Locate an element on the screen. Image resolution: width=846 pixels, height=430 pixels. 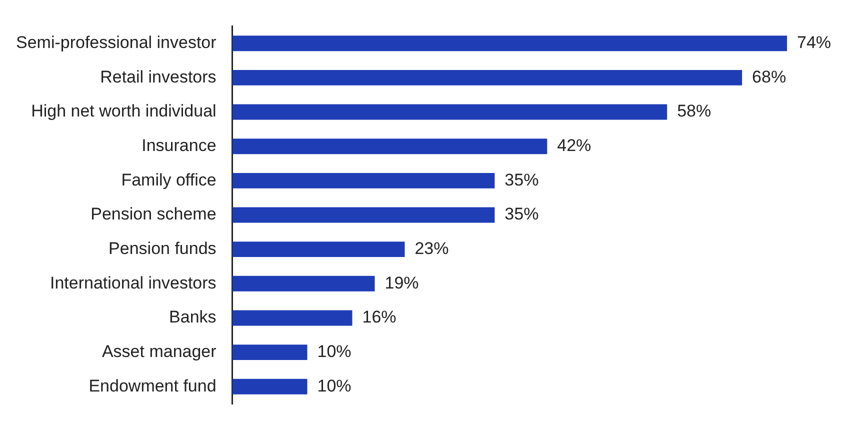
y-tick-label: International investors is located at coordinates (133, 282).